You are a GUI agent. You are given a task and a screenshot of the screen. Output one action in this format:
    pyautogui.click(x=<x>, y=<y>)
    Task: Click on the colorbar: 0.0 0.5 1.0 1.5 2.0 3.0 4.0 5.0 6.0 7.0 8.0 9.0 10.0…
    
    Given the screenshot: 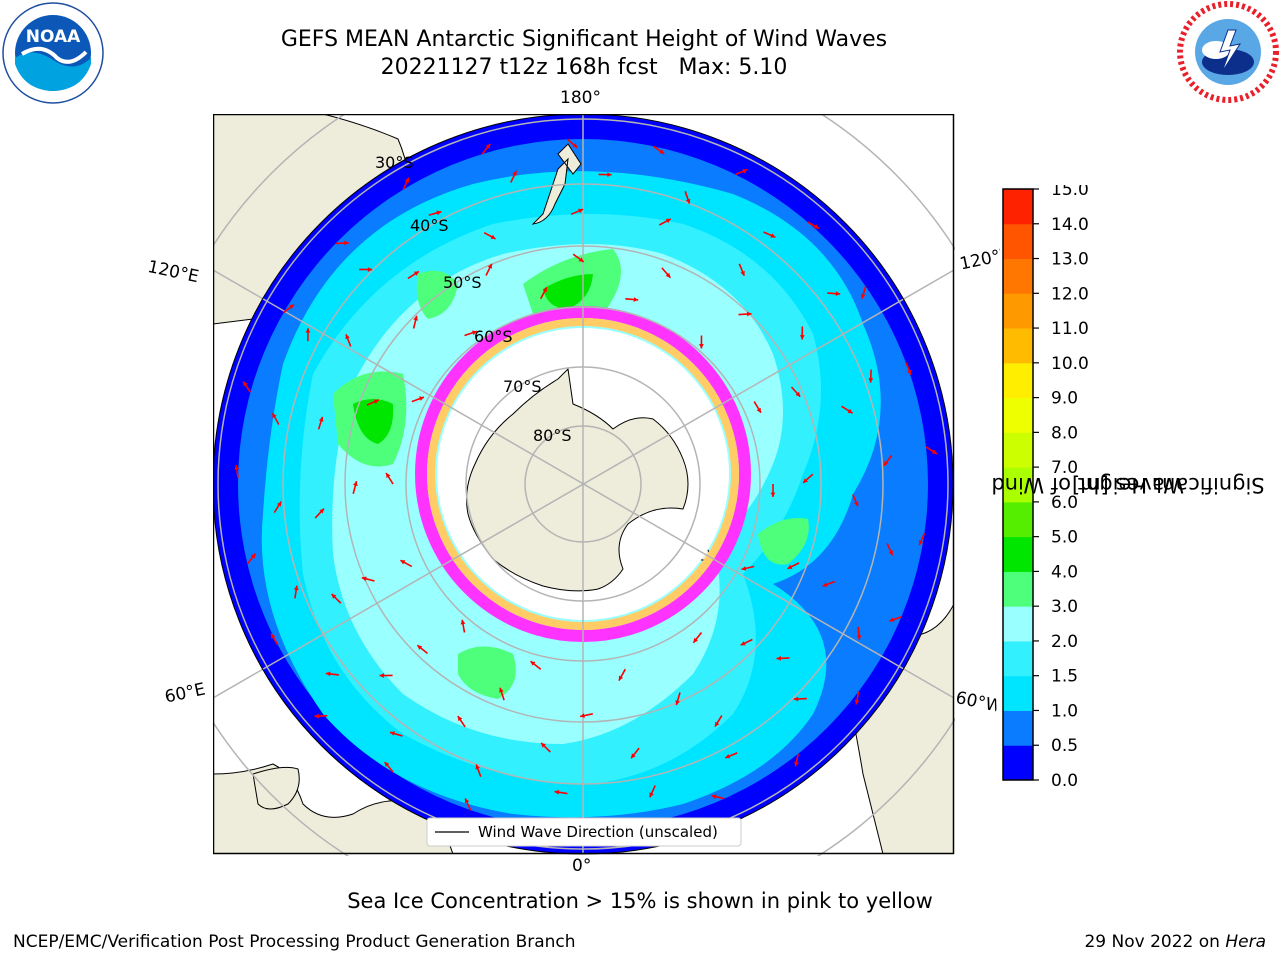 What is the action you would take?
    pyautogui.click(x=1045, y=488)
    